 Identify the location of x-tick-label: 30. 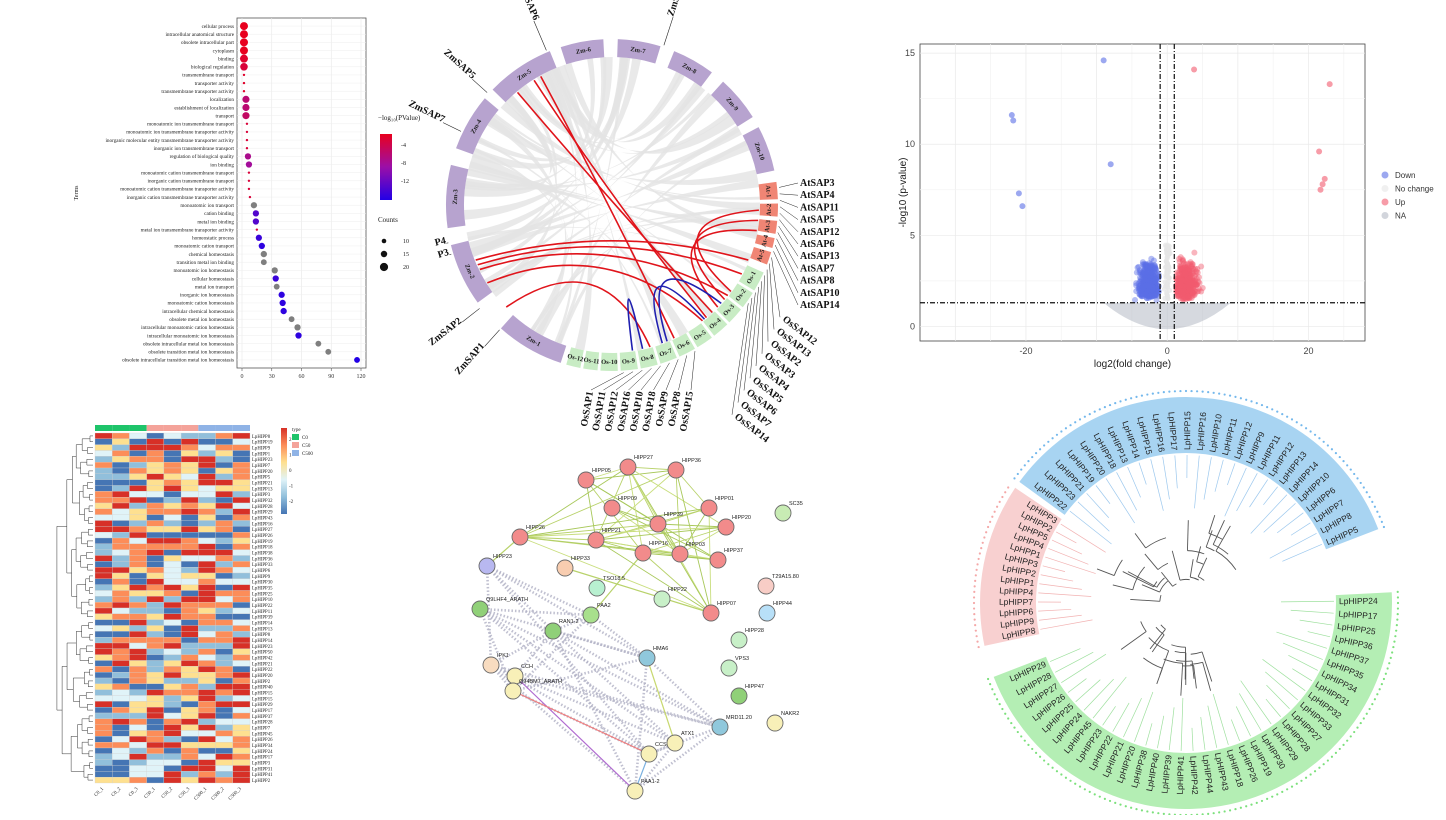
(272, 377).